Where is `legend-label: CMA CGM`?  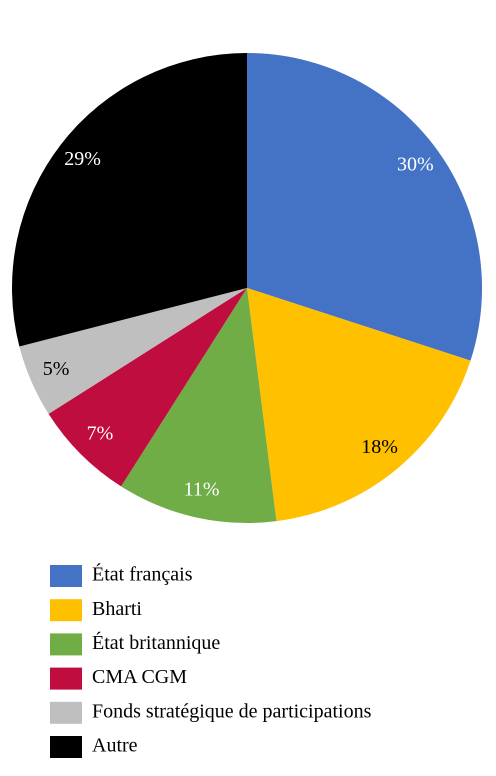 legend-label: CMA CGM is located at coordinates (139, 677).